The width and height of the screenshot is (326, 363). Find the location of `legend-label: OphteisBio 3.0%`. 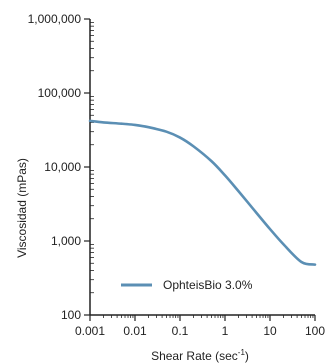

legend-label: OphteisBio 3.0% is located at coordinates (208, 285).